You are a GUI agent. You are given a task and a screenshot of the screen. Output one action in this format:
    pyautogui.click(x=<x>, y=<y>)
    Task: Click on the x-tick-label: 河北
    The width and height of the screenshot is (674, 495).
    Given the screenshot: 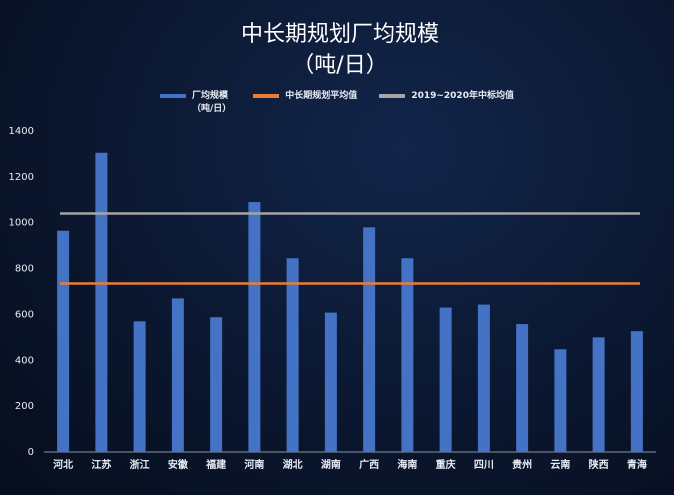 What is the action you would take?
    pyautogui.click(x=63, y=464)
    